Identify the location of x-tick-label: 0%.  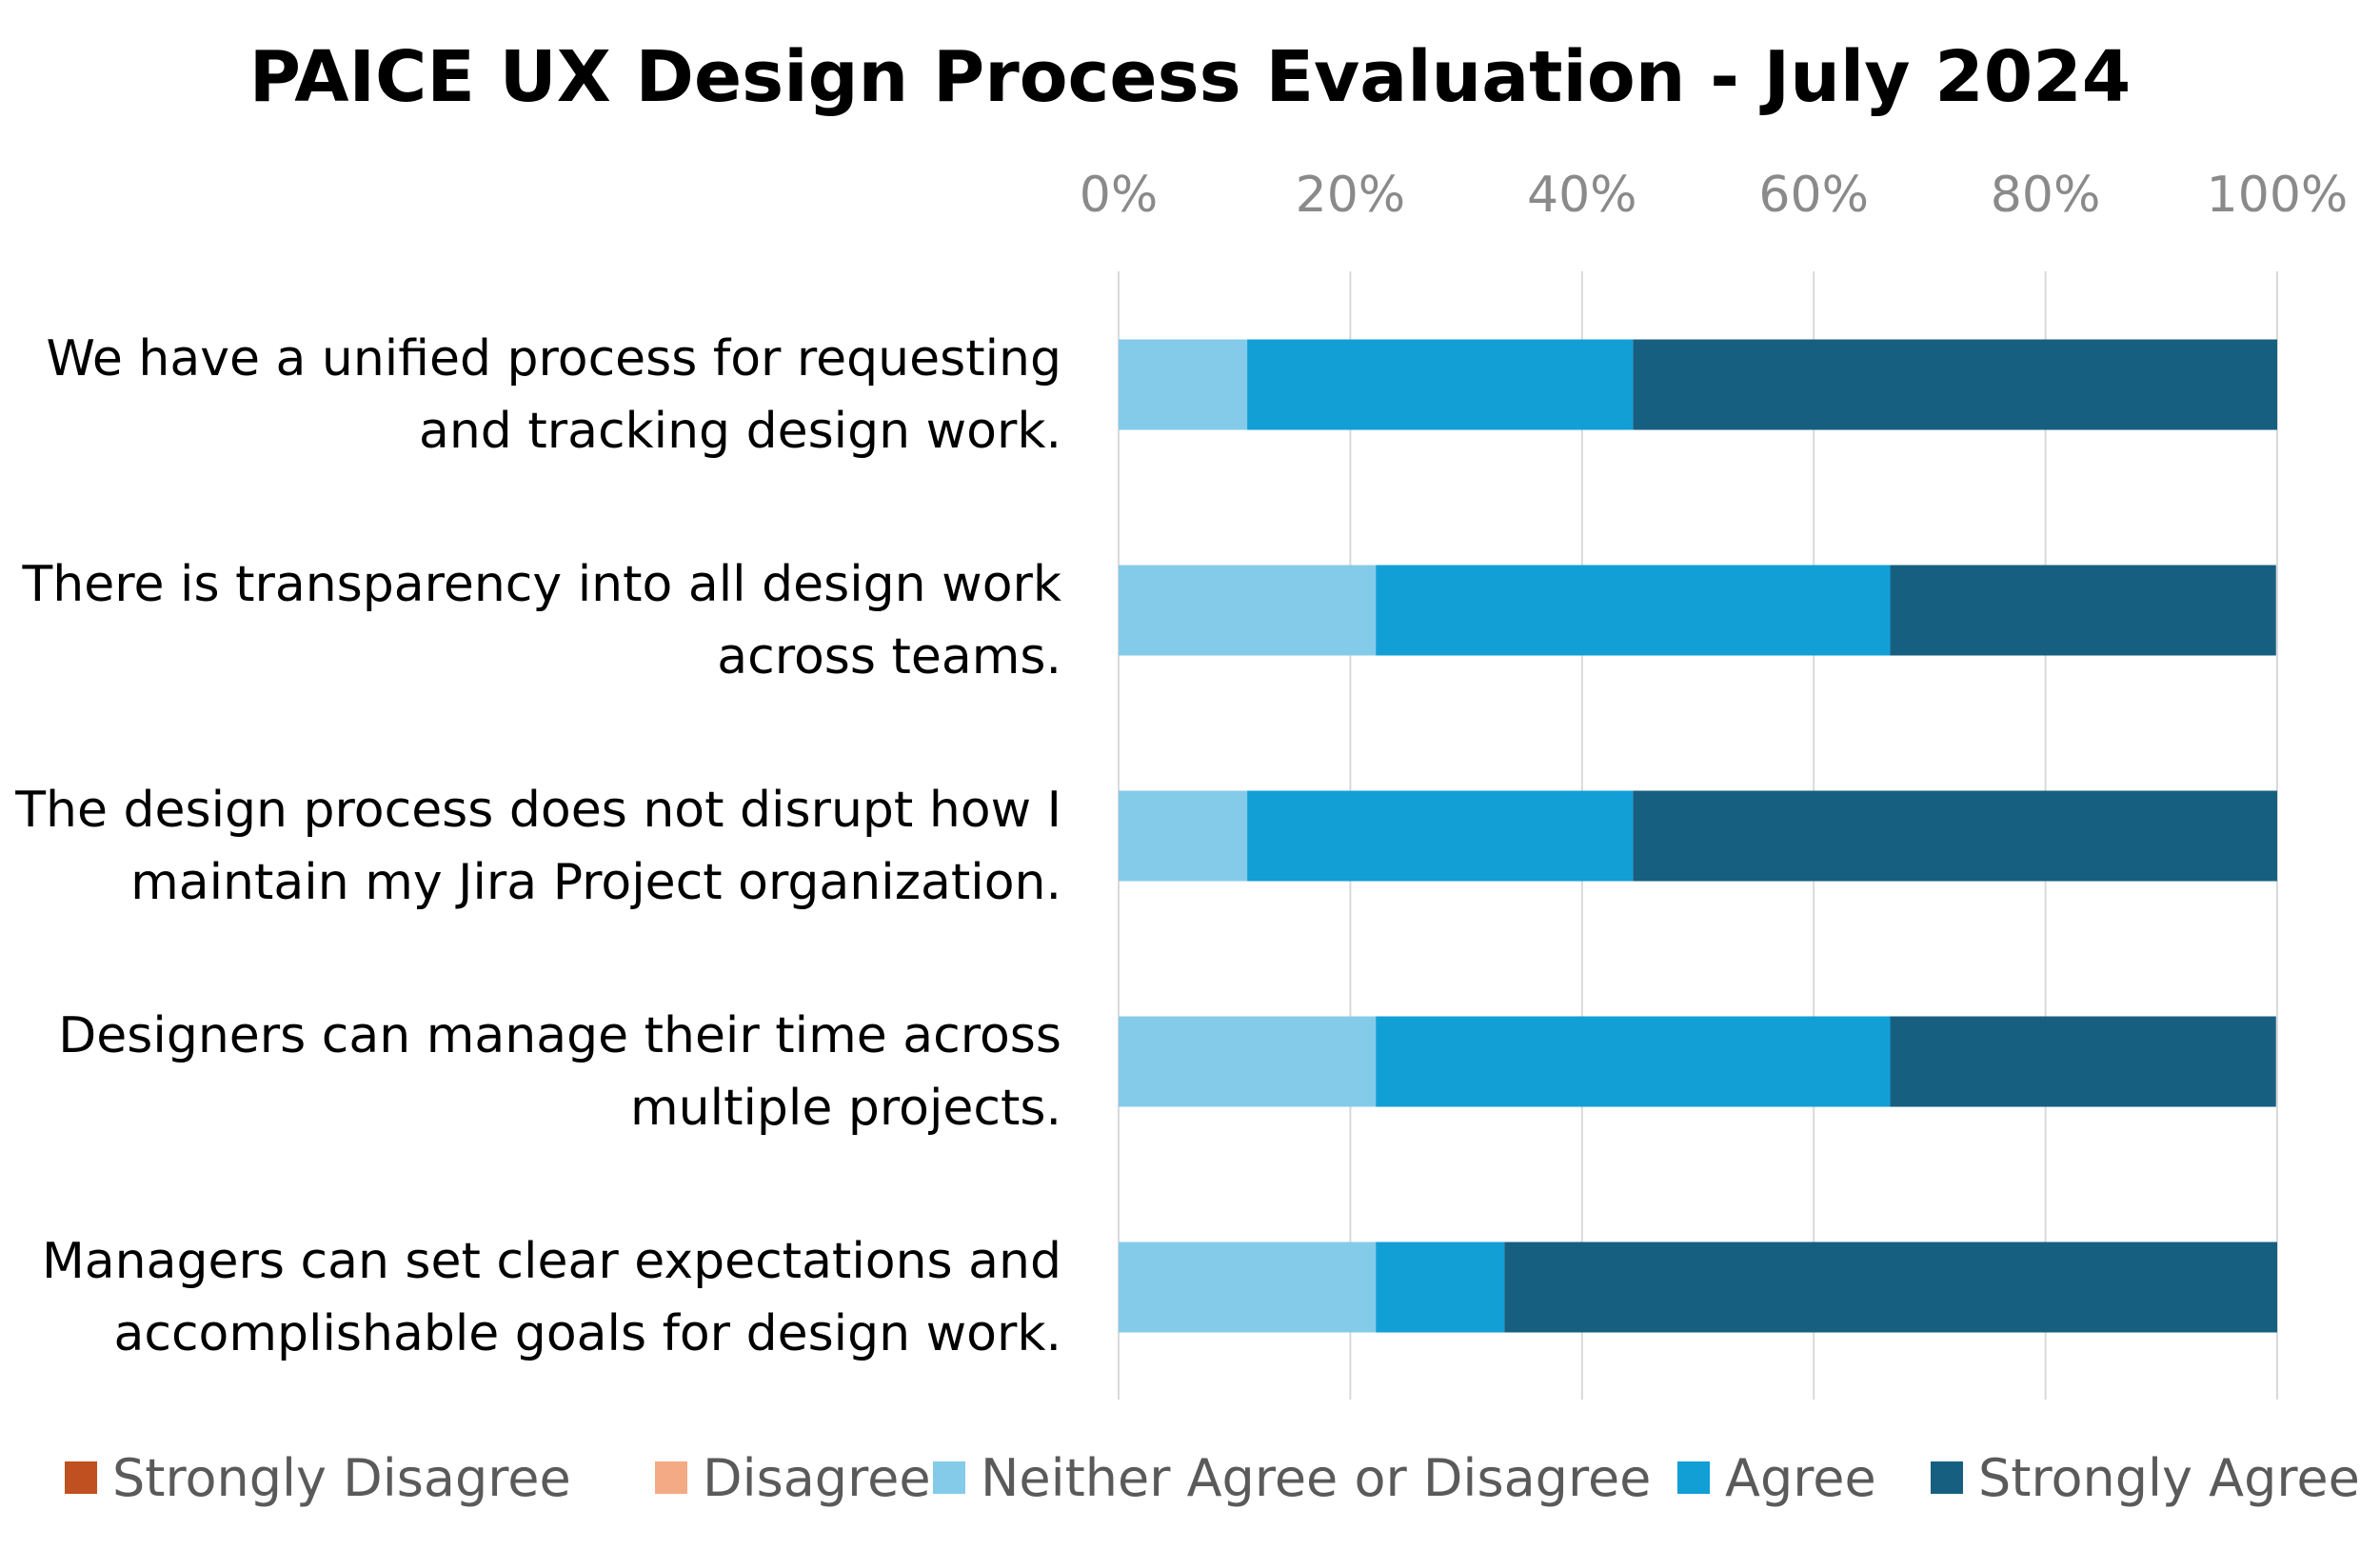
(1119, 195).